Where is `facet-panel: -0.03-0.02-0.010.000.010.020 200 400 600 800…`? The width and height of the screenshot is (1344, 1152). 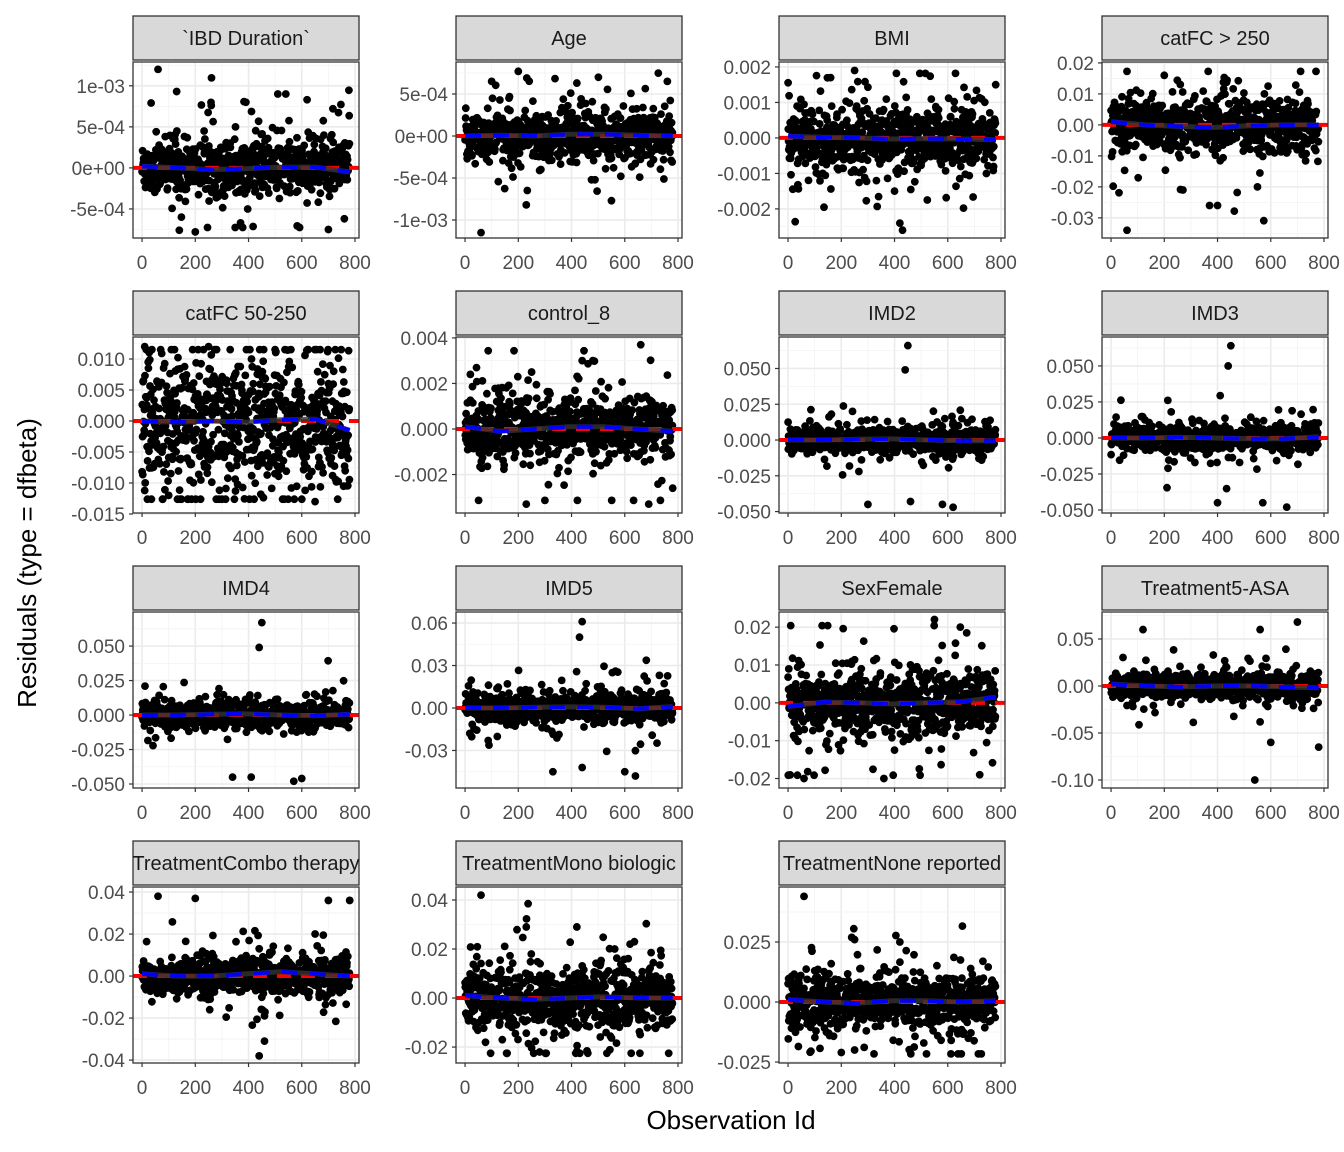
facet-panel: -0.03-0.02-0.010.000.010.020 200 400 600 800… is located at coordinates (1195, 144).